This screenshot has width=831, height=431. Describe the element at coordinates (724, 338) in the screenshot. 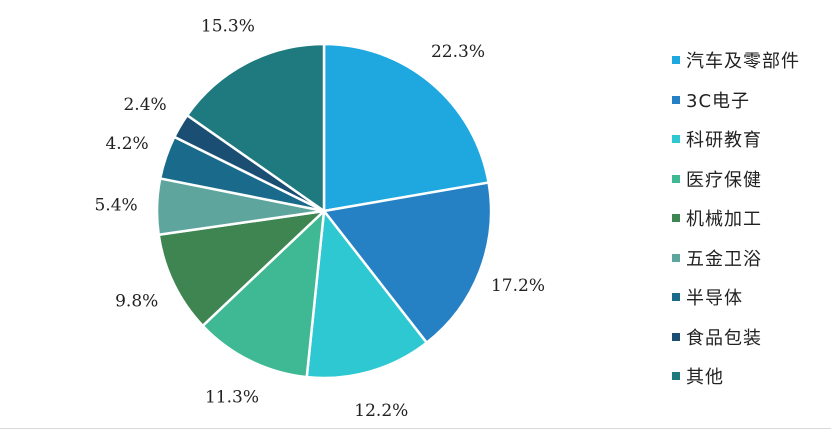

I see `legend-label: 食品包装` at that location.